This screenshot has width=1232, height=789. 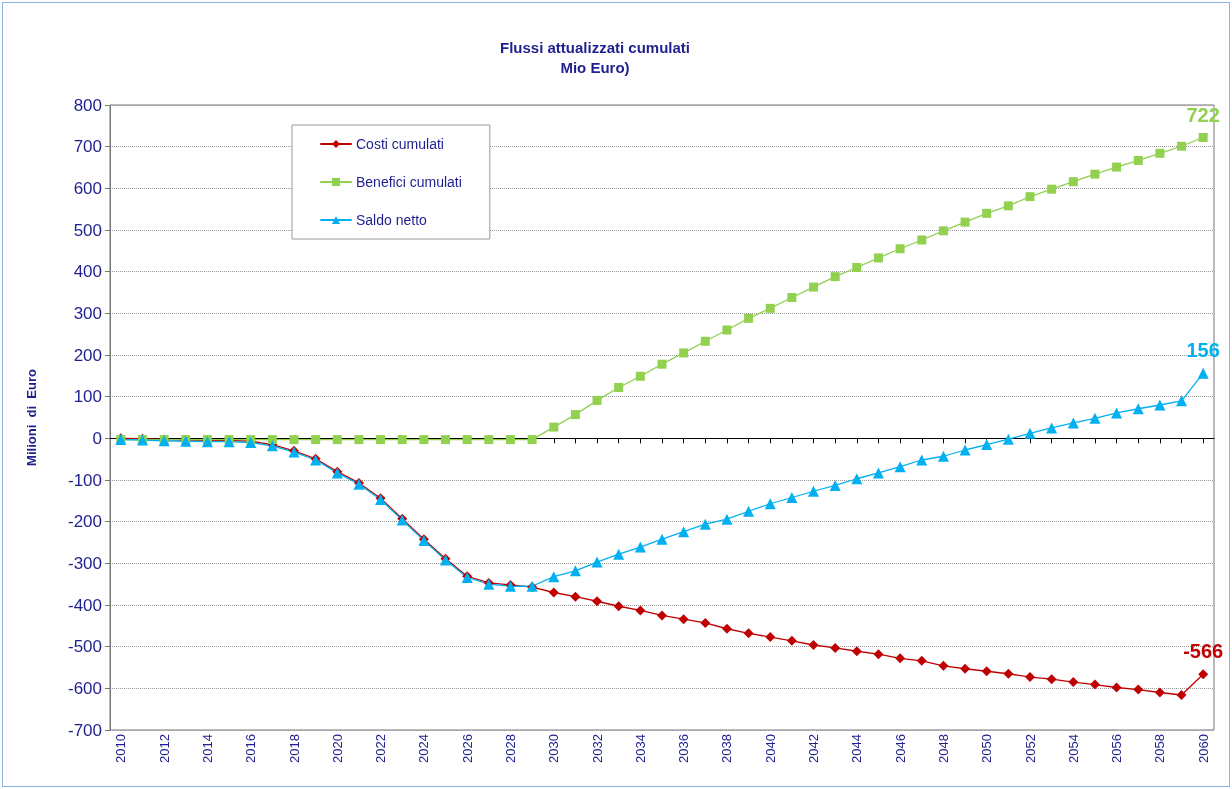 I want to click on x-tick-label: 2044, so click(x=857, y=748).